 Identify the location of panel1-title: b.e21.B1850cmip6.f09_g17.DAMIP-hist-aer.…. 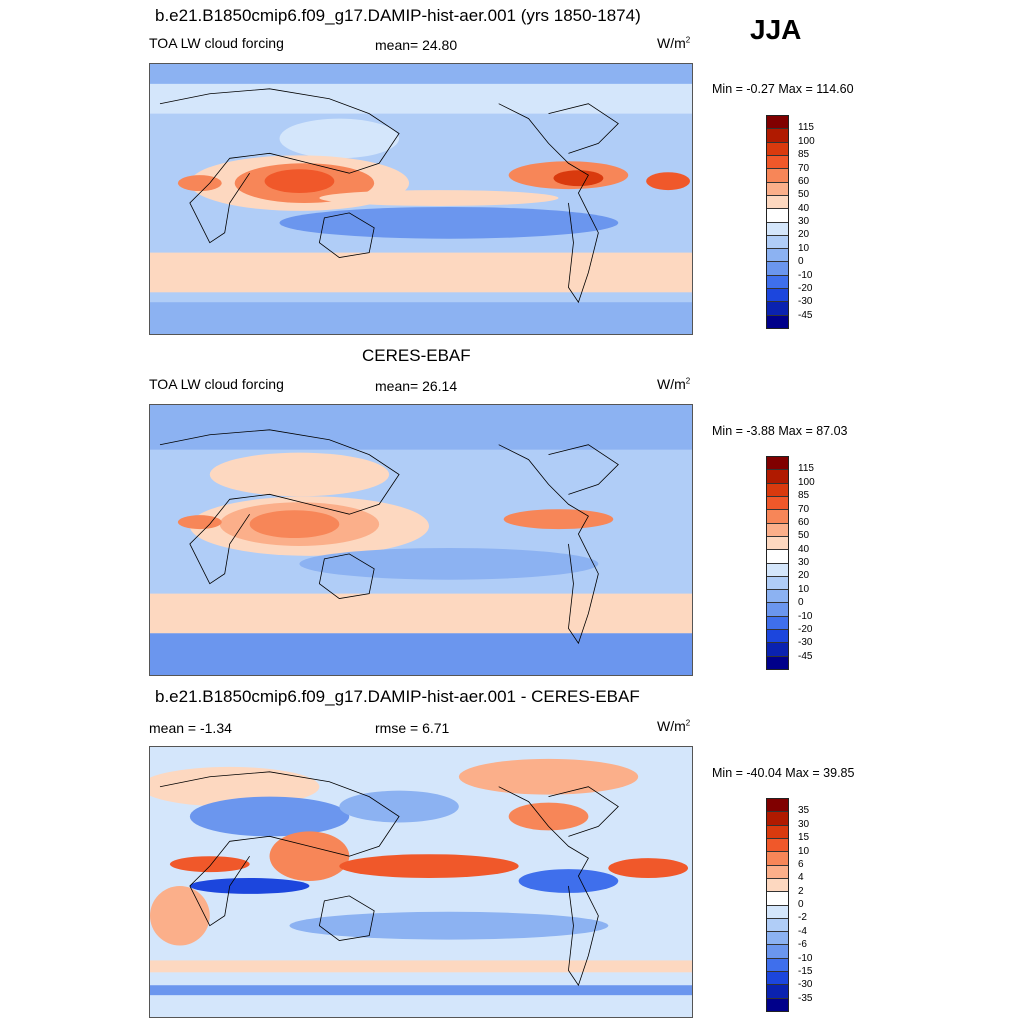
(398, 15).